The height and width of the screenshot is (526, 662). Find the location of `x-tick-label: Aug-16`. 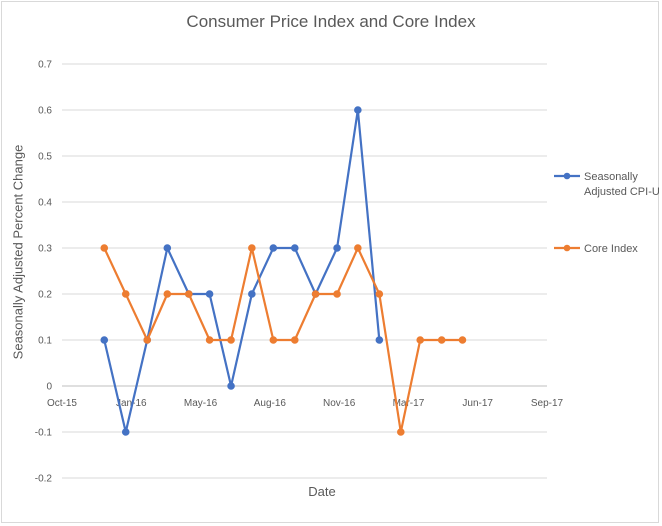

x-tick-label: Aug-16 is located at coordinates (270, 403).